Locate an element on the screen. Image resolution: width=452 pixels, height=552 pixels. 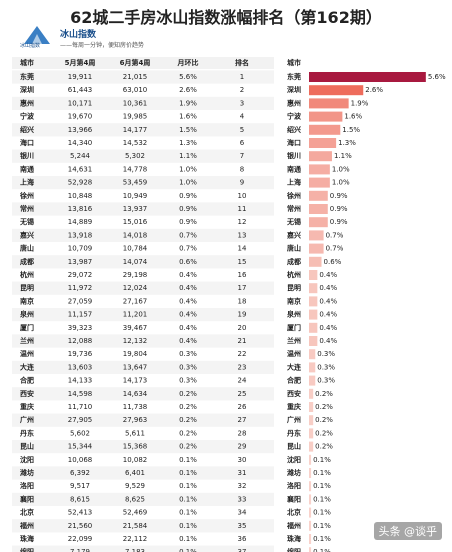
cell: 徐州 is located at coordinates (26, 195).